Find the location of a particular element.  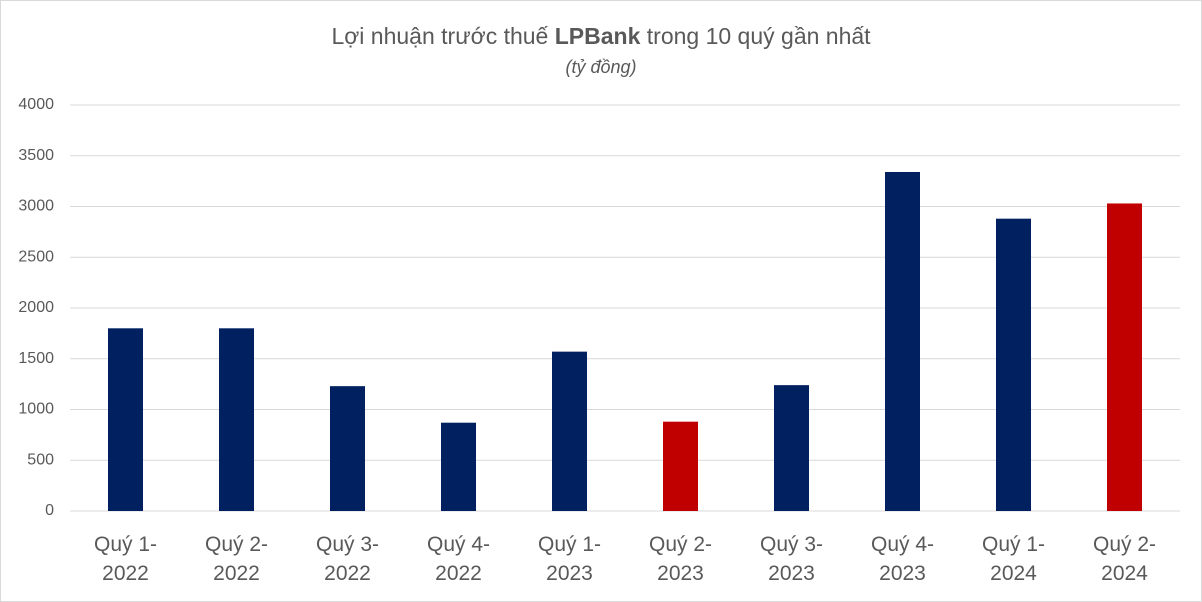

y-tick-label: 2000 is located at coordinates (36, 307).